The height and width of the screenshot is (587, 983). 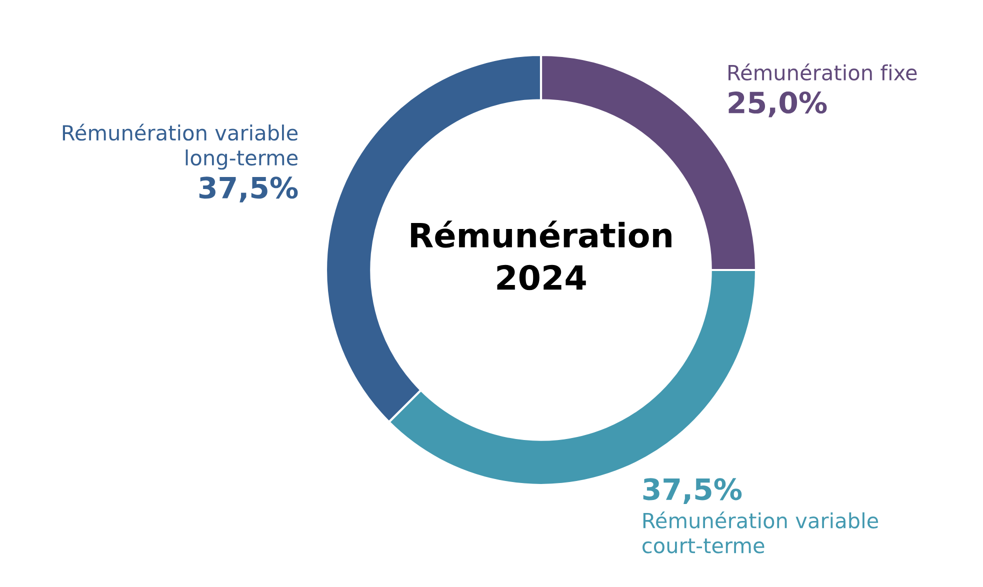 What do you see at coordinates (777, 104) in the screenshot?
I see `data-label: 25,0%` at bounding box center [777, 104].